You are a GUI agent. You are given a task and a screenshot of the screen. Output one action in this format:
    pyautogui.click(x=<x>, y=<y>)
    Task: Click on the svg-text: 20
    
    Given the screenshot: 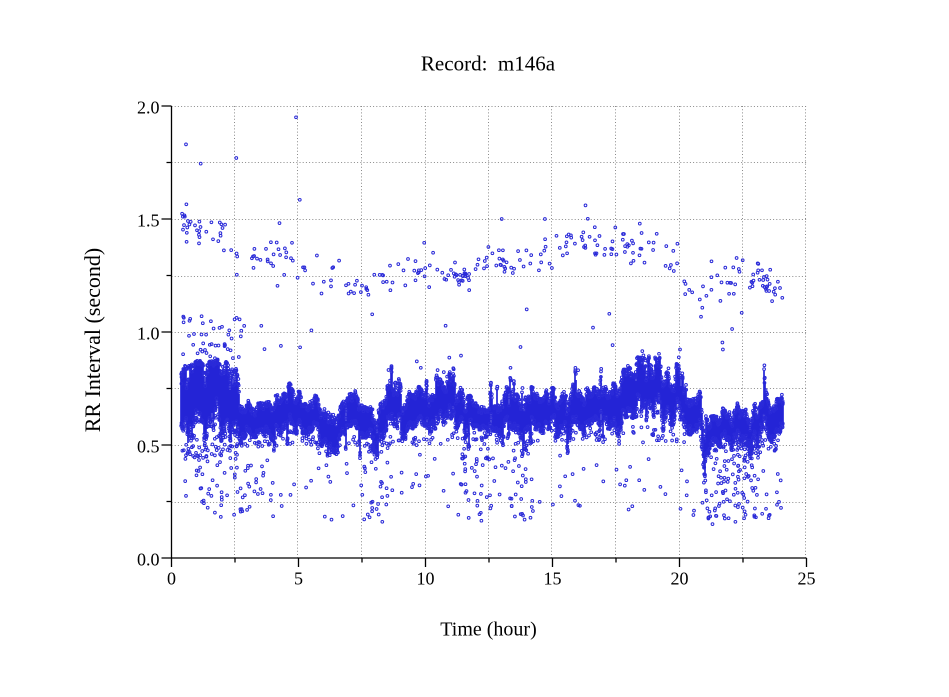 What is the action you would take?
    pyautogui.click(x=680, y=578)
    